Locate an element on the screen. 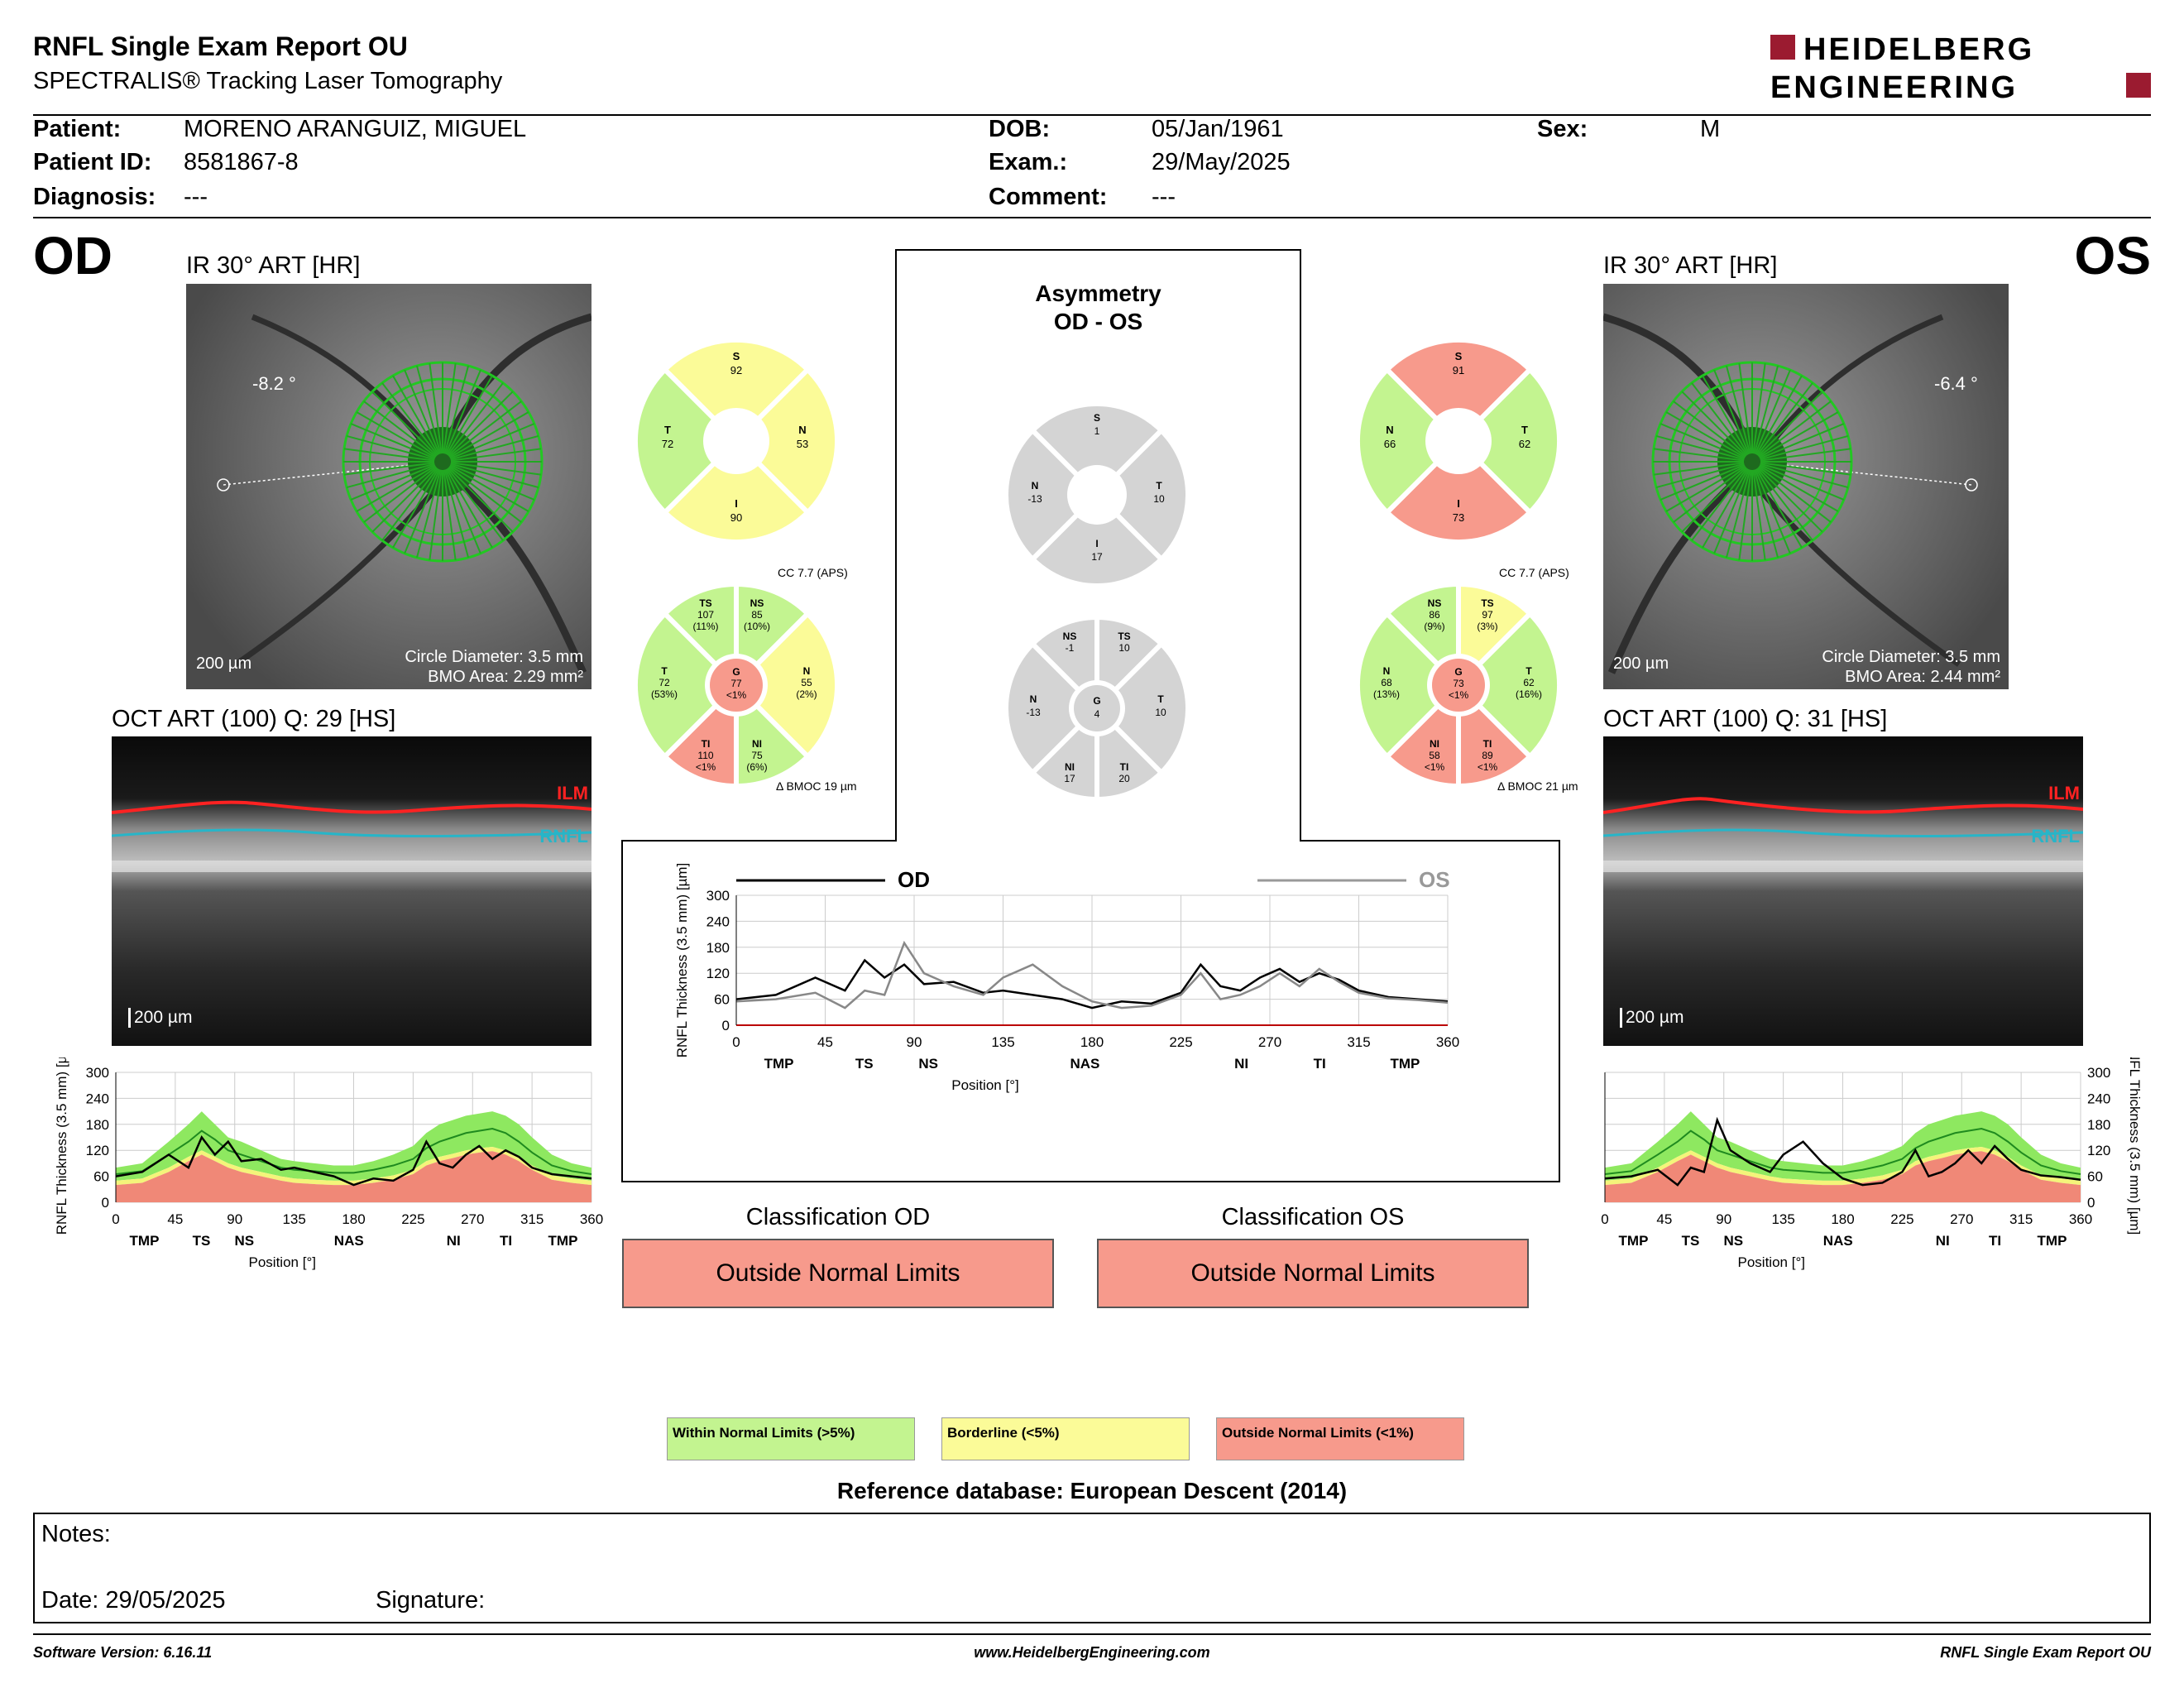 This screenshot has width=2184, height=1688. sector-label: TS is located at coordinates (1691, 1241).